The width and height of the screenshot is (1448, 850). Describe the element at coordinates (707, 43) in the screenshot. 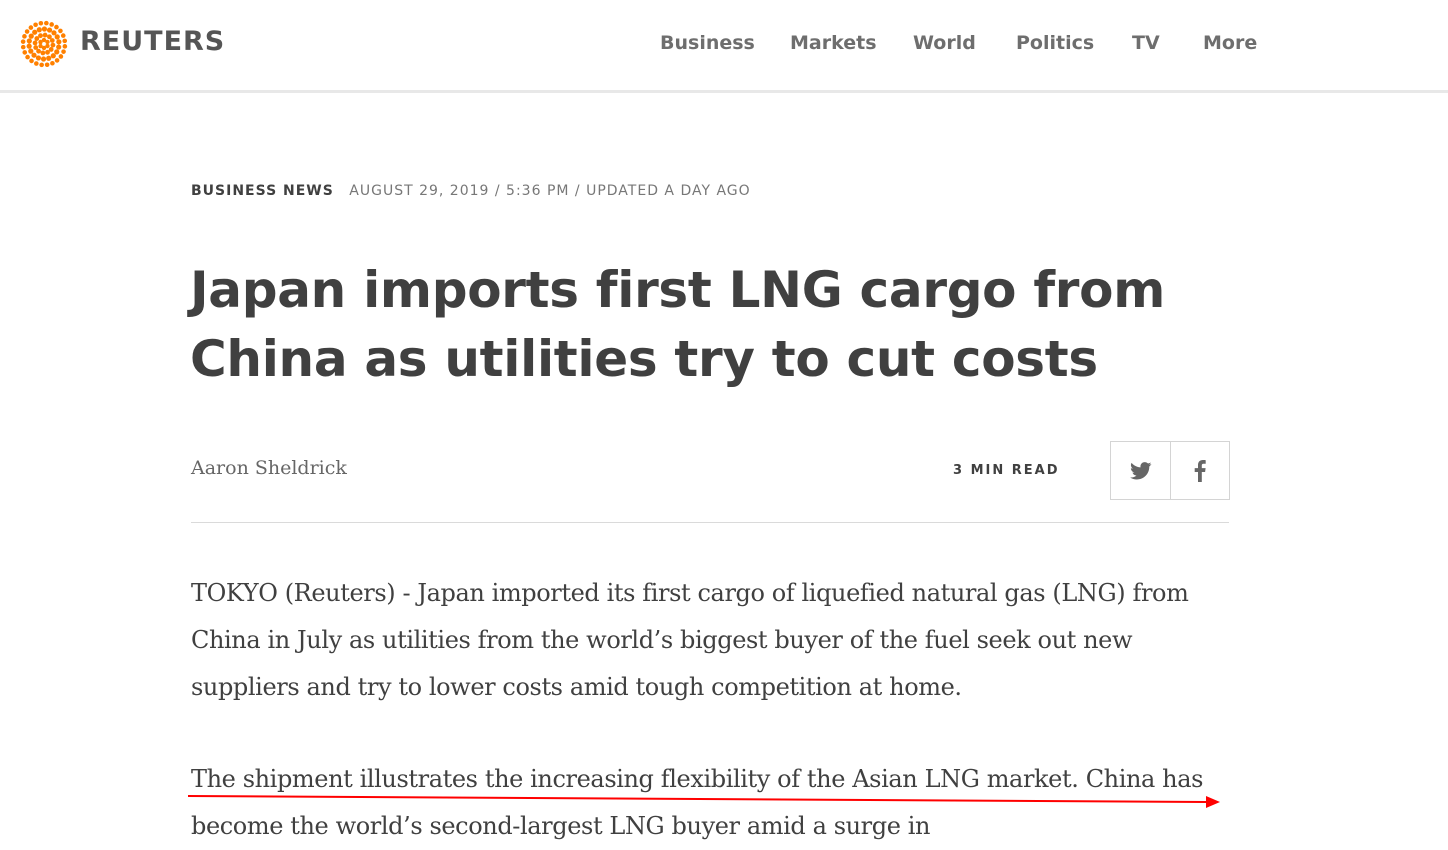

I see `nav-item-business: Business` at that location.